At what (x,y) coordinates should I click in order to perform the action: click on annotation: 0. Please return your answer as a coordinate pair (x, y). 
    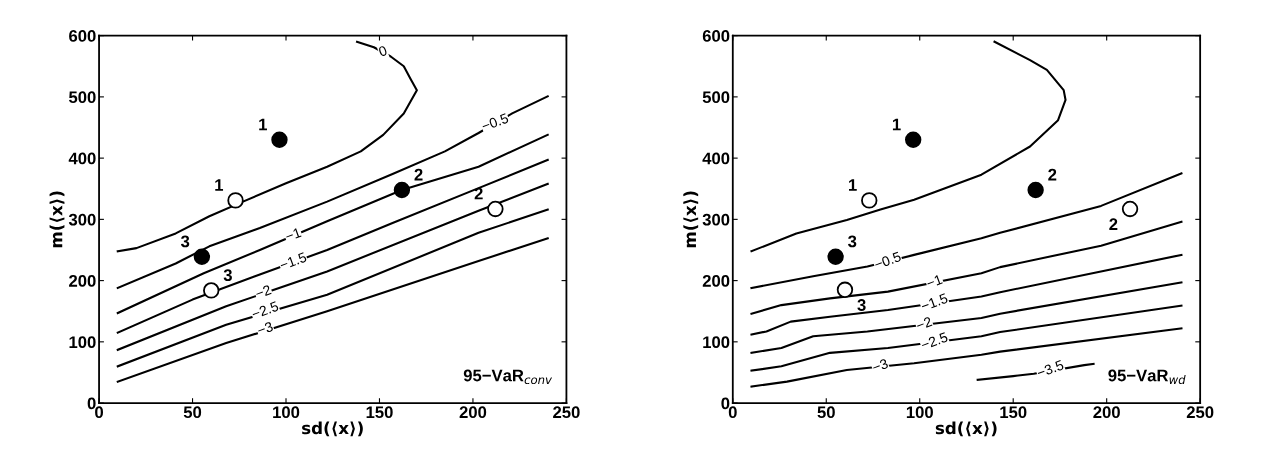
    Looking at the image, I should click on (383, 51).